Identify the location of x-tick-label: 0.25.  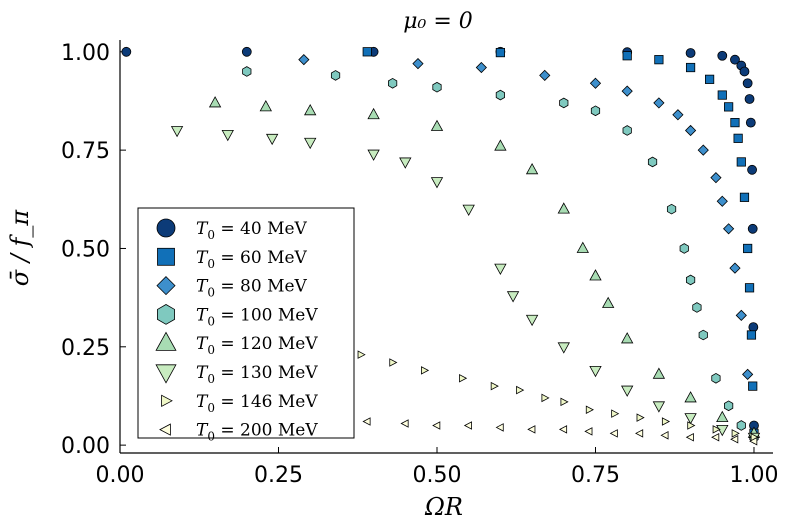
(278, 475).